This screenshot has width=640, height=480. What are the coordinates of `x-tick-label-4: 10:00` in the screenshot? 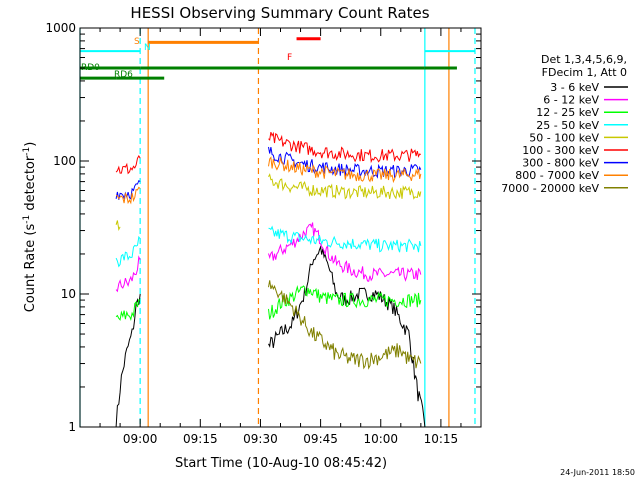 It's located at (380, 439).